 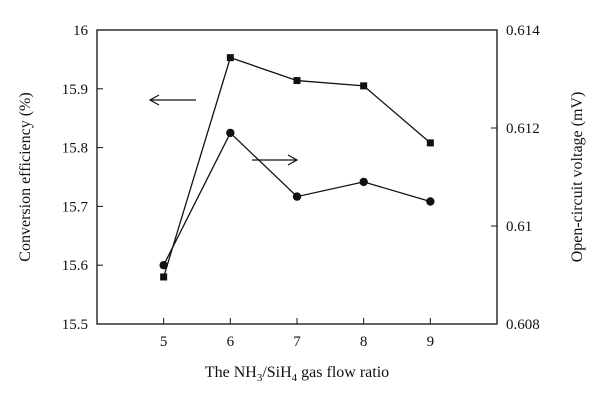 What do you see at coordinates (75, 266) in the screenshot?
I see `left-y-tick-label: 15.6` at bounding box center [75, 266].